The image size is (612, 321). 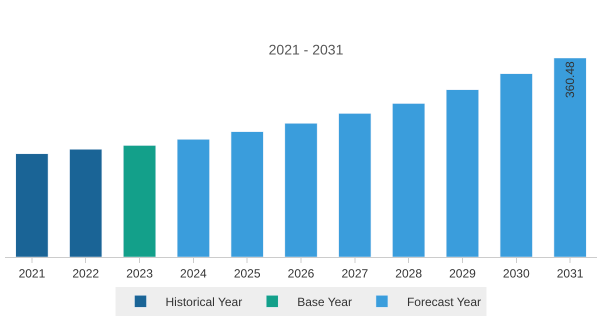 What do you see at coordinates (443, 302) in the screenshot?
I see `legend-label: Forecast Year` at bounding box center [443, 302].